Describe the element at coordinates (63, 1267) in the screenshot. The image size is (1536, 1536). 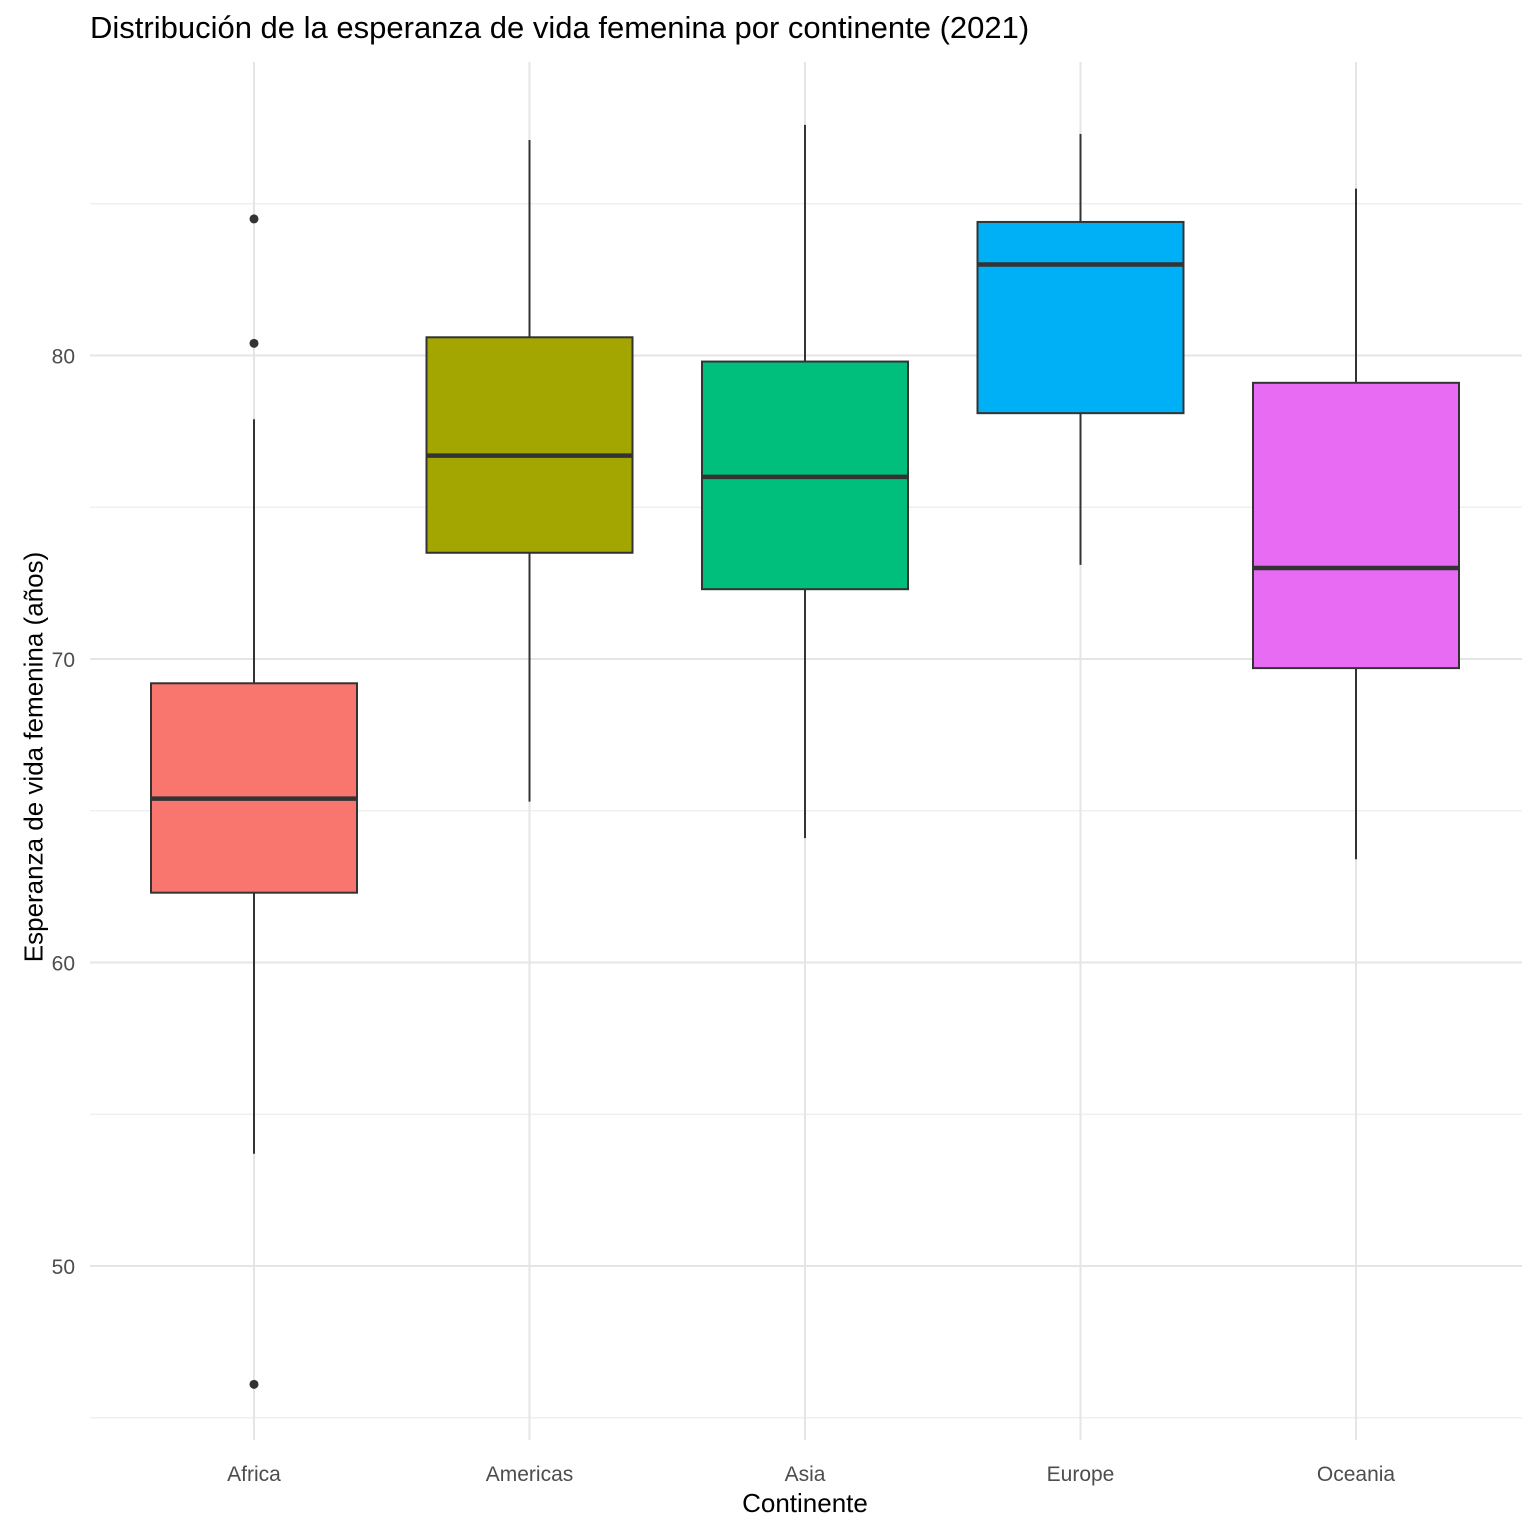
I see `y-tick-label: 50` at that location.